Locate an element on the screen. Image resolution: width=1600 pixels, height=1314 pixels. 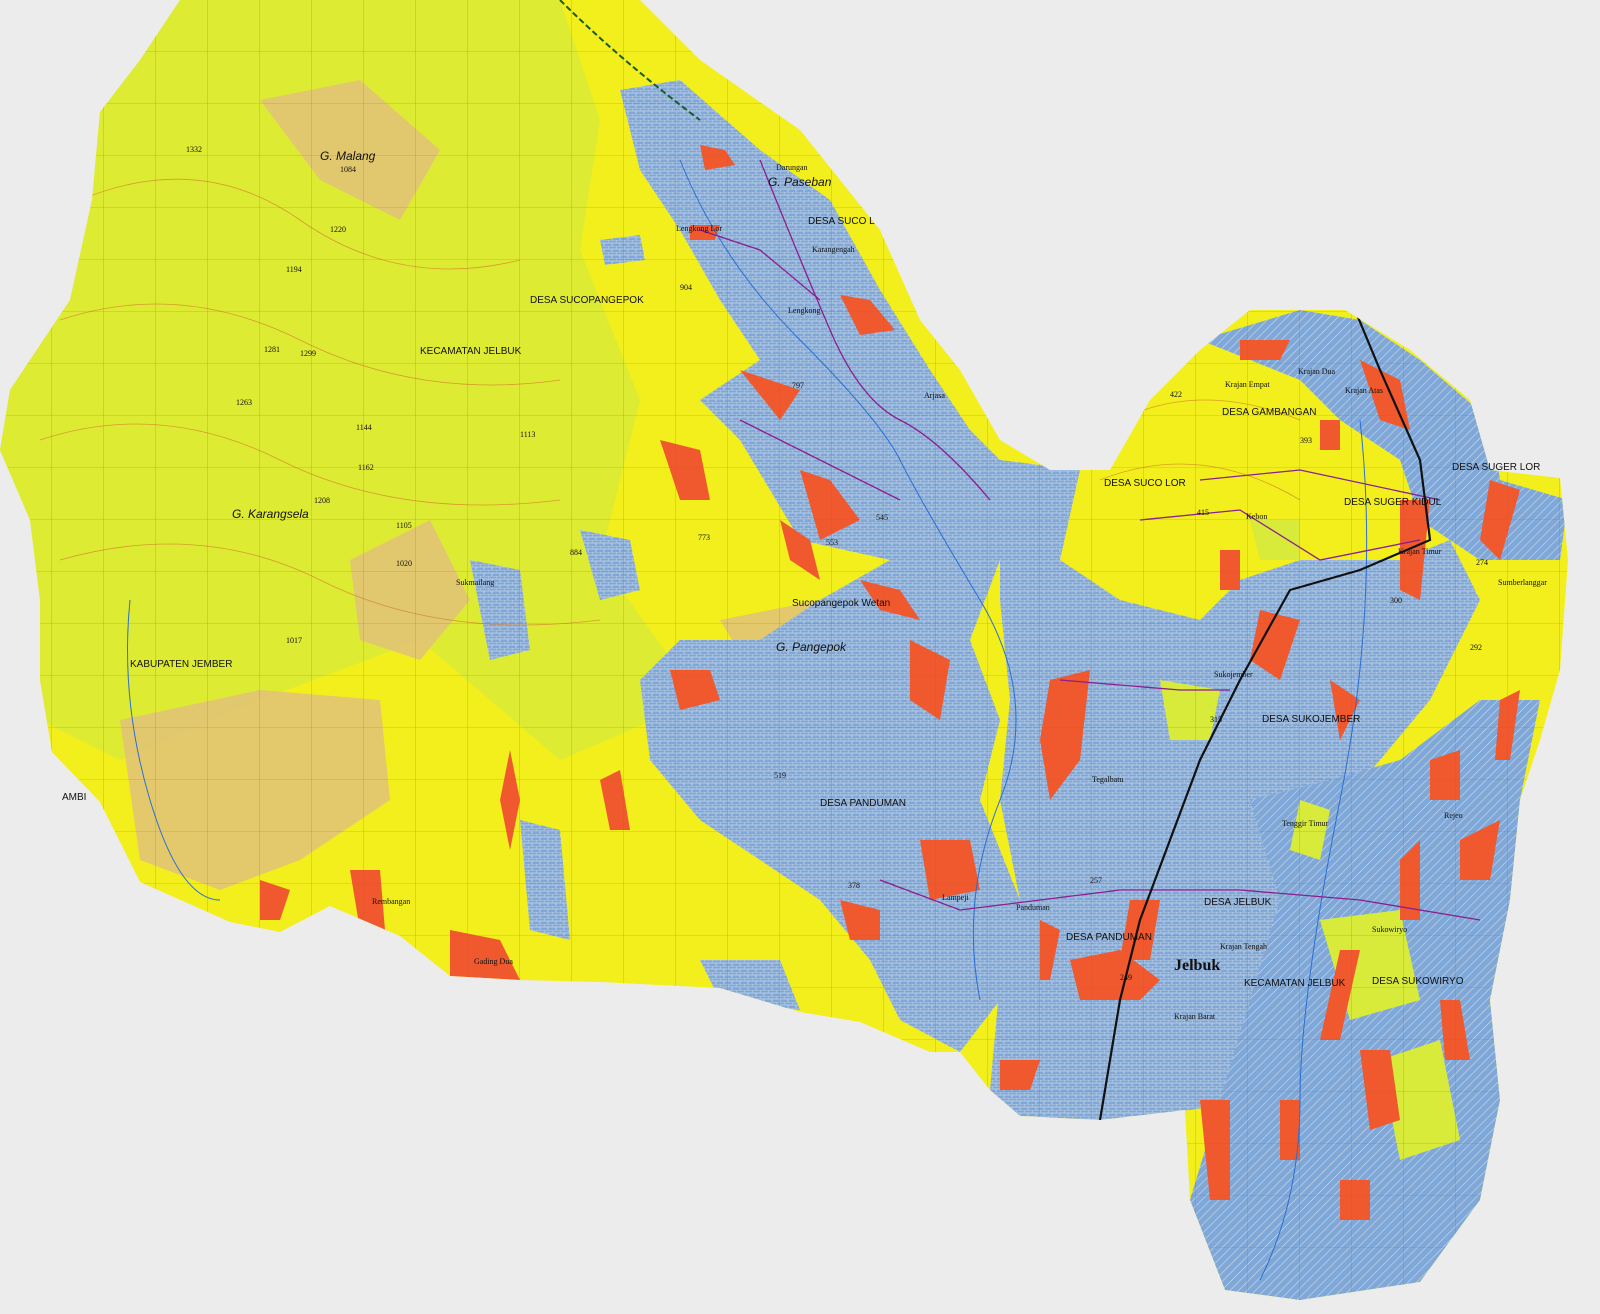
spot-height: 1113 is located at coordinates (527, 434).